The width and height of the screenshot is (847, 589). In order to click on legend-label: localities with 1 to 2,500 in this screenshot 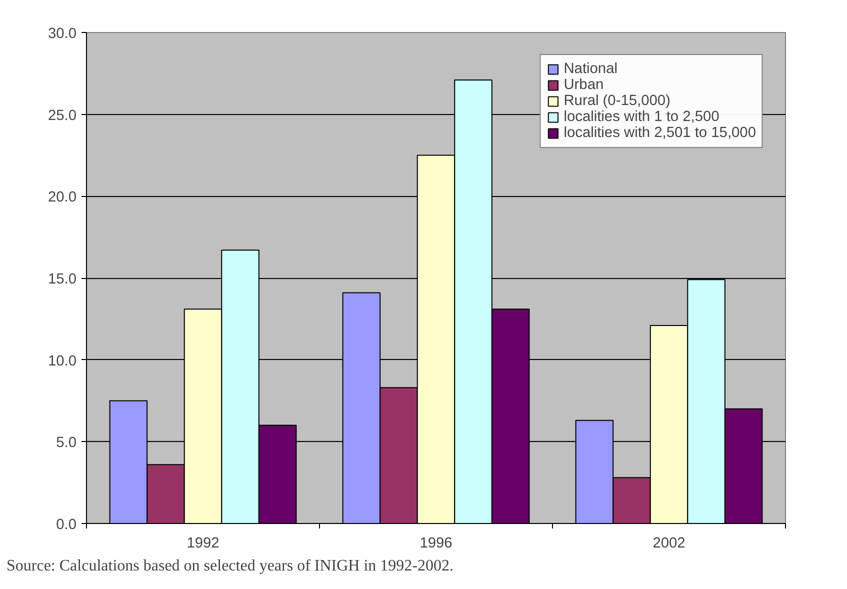, I will do `click(642, 117)`.